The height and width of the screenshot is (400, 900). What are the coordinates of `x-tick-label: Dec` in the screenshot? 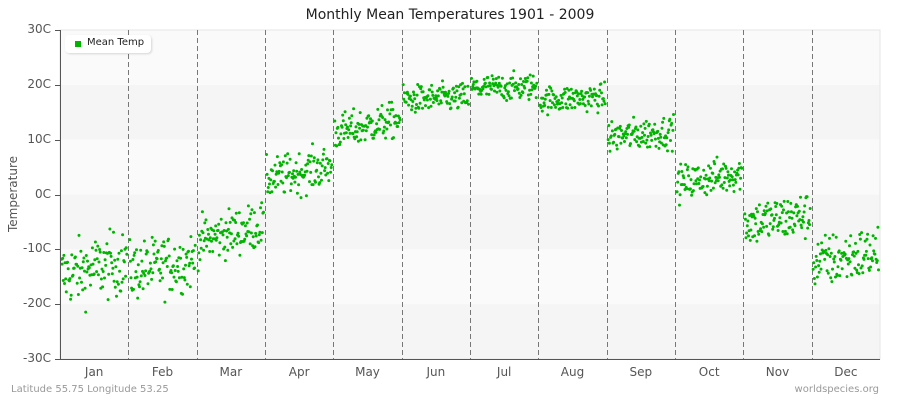 It's located at (846, 372).